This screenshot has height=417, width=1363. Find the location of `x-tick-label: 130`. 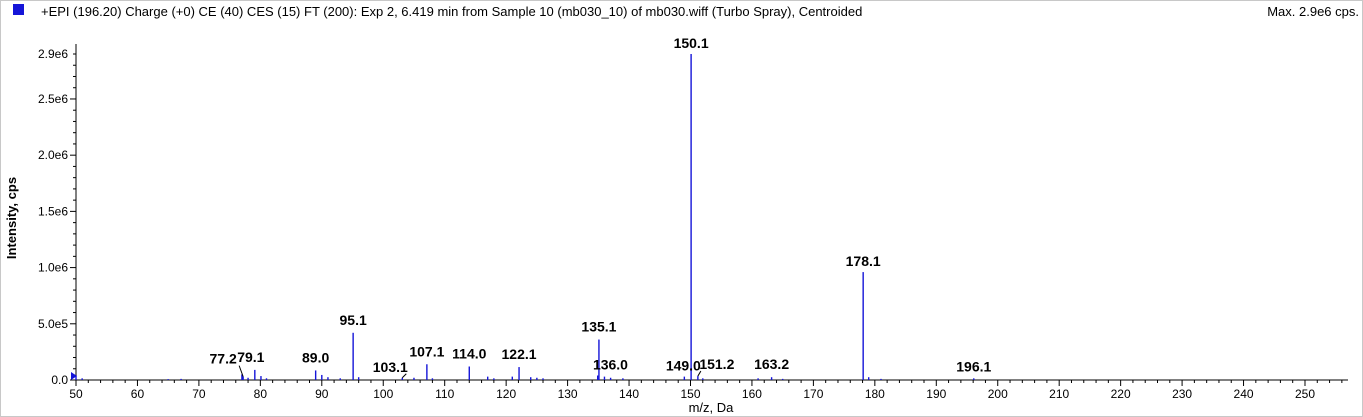

x-tick-label: 130 is located at coordinates (568, 394).